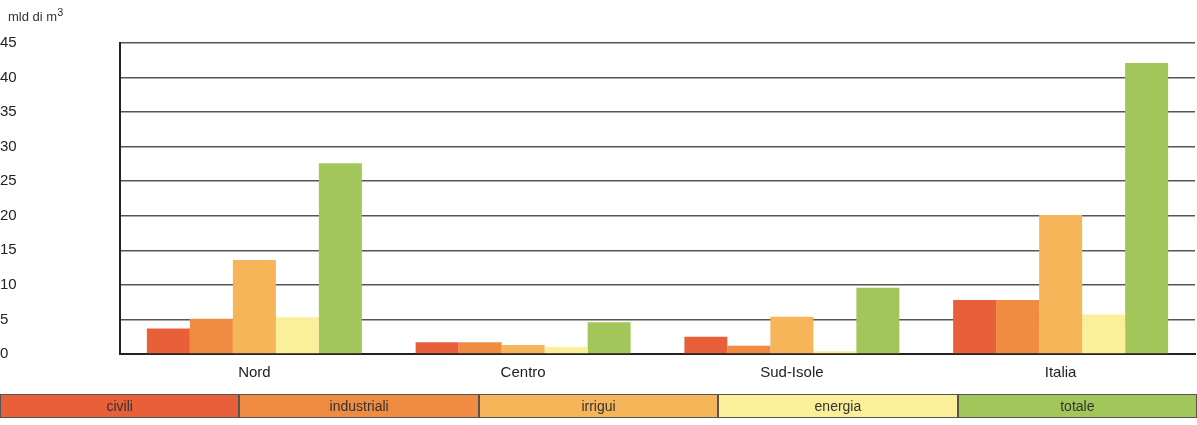 This screenshot has width=1197, height=425. I want to click on x-tick-label: Sud-Isole, so click(792, 372).